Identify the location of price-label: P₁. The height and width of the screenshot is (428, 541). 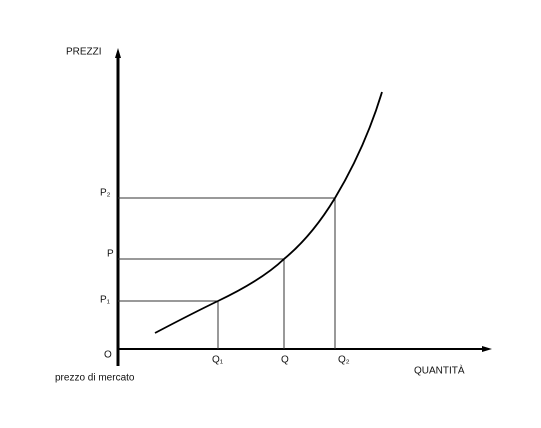
(105, 300).